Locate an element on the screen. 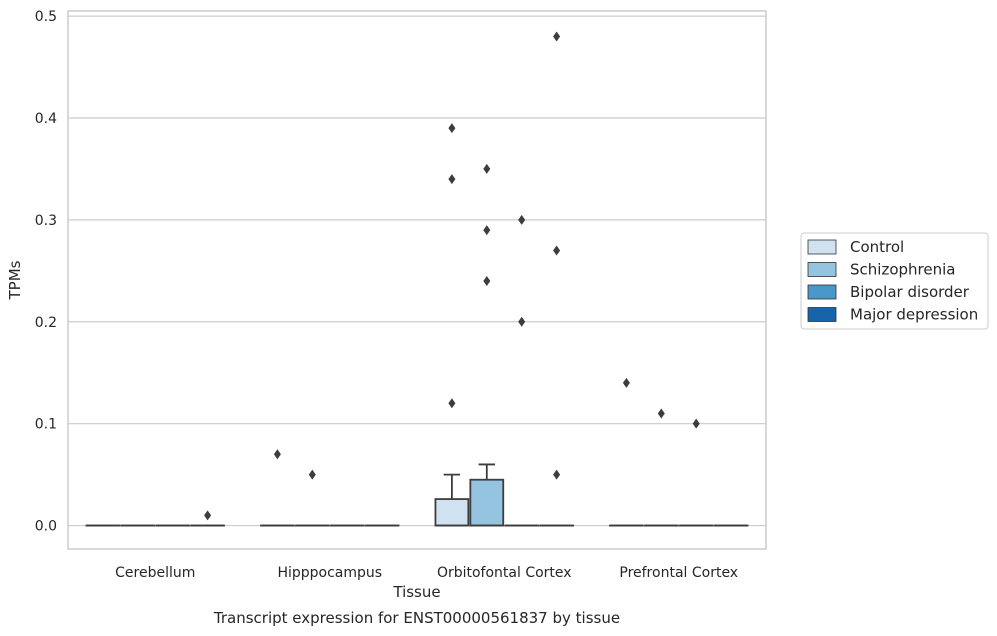 The width and height of the screenshot is (997, 636). legend-label: Bipolar disorder is located at coordinates (910, 292).